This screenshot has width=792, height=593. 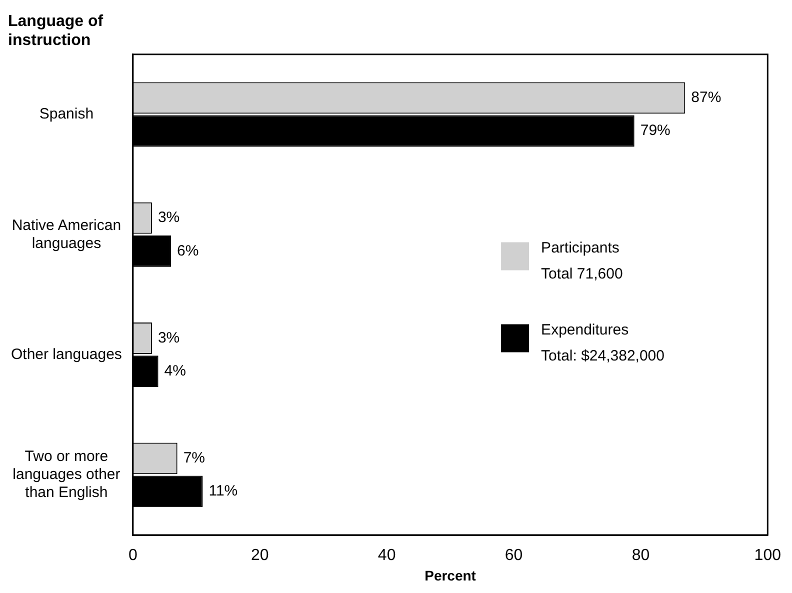 I want to click on data-label: 6%, so click(x=187, y=251).